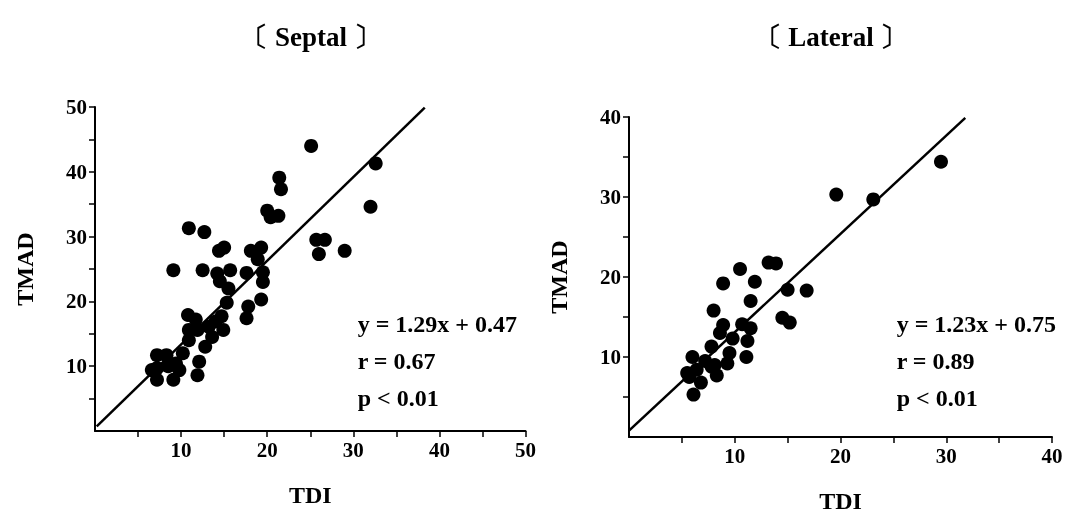  I want to click on y-tick-label: 50, so click(76, 107).